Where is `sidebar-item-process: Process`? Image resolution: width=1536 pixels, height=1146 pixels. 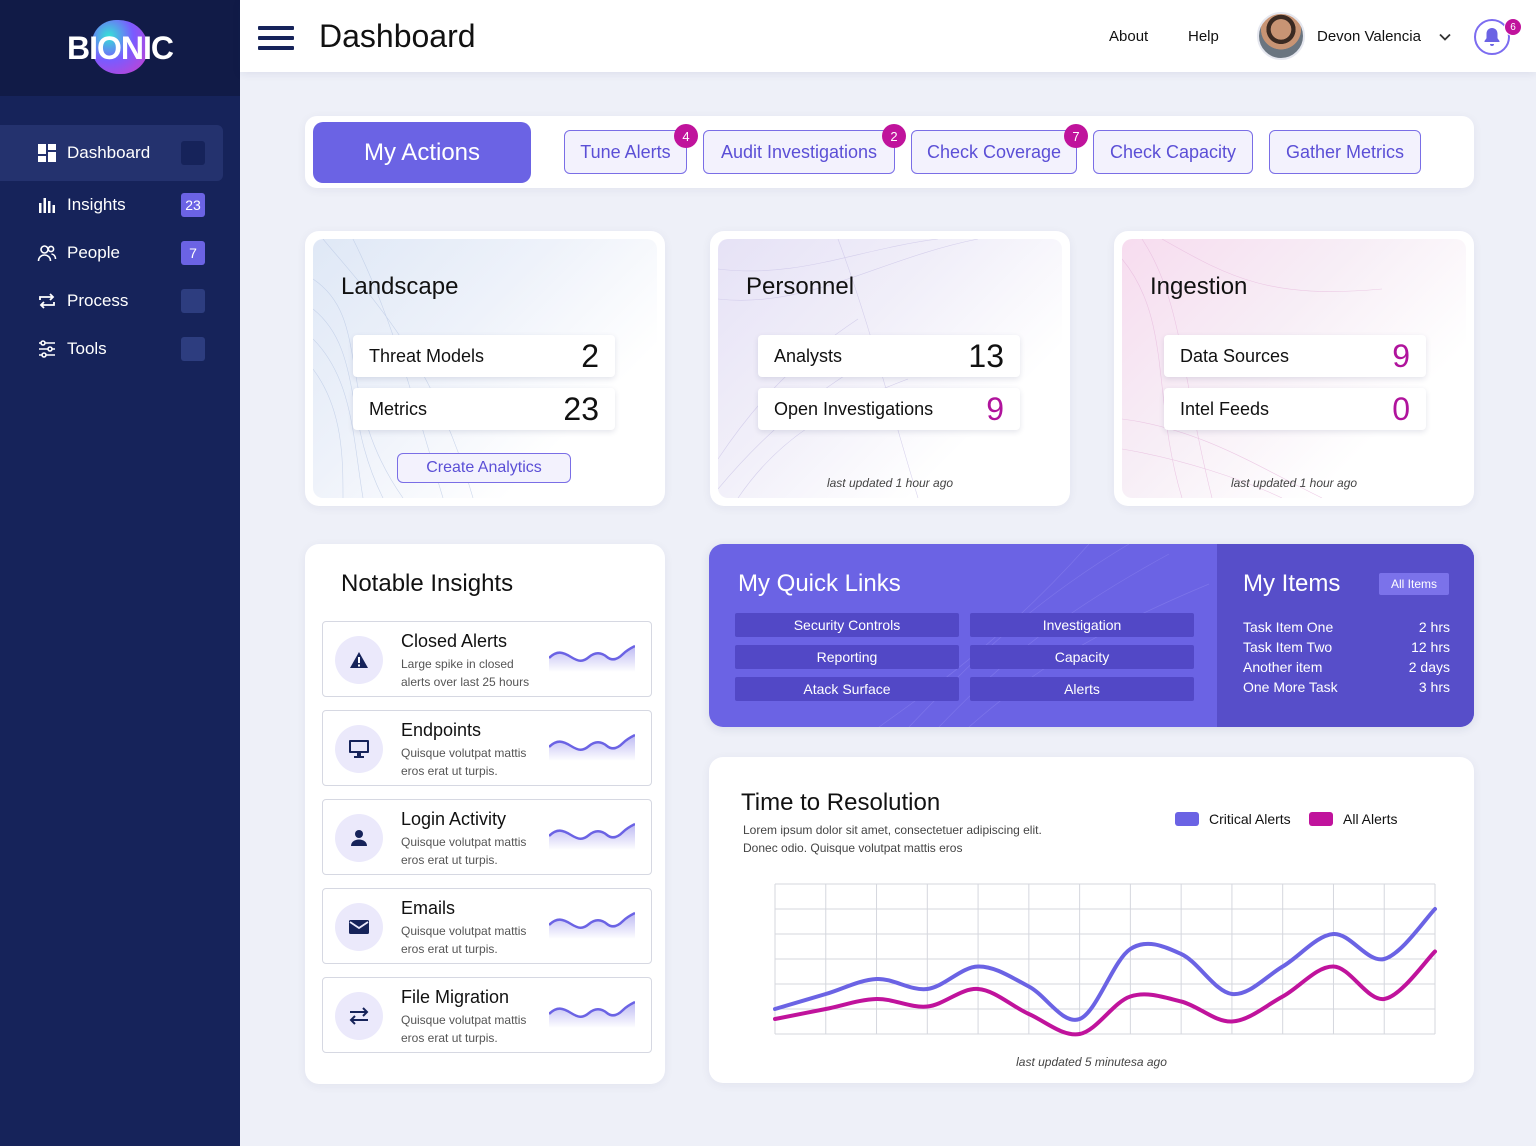 sidebar-item-process: Process is located at coordinates (120, 301).